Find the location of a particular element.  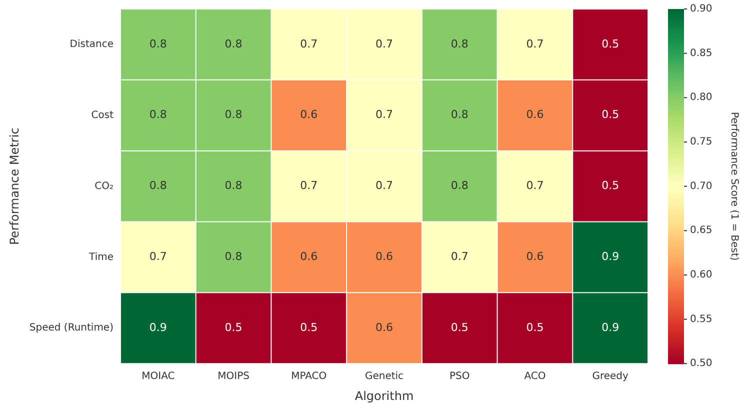

color-bar-label: 0.90 is located at coordinates (701, 9).